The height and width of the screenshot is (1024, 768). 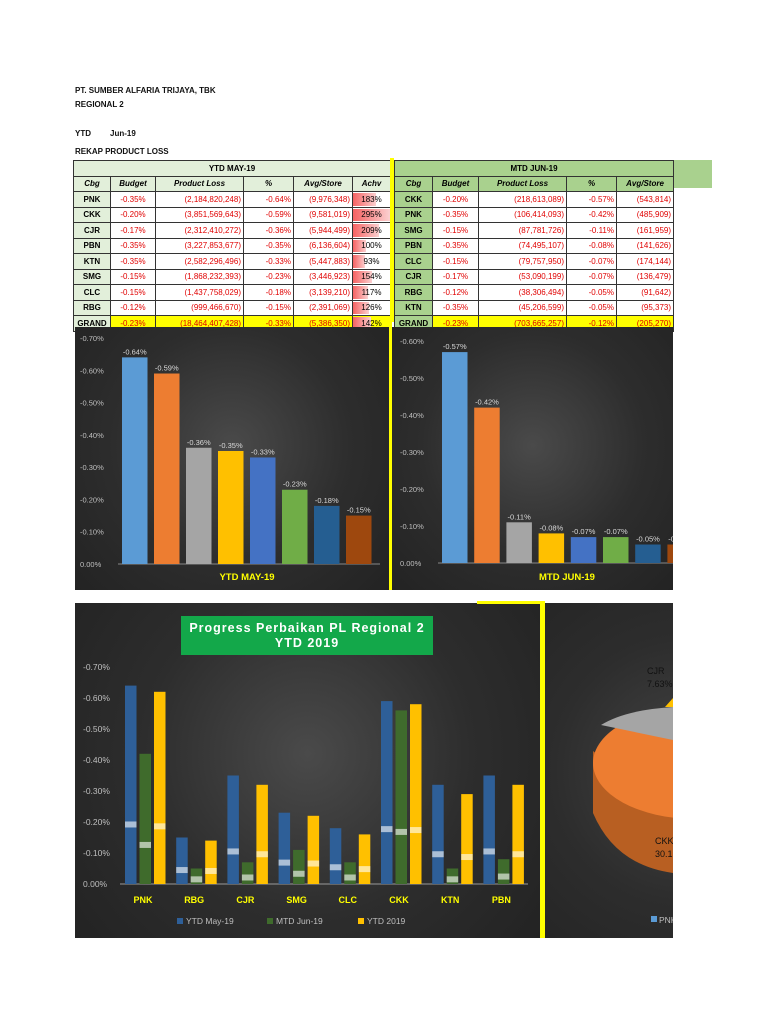 What do you see at coordinates (245, 900) in the screenshot?
I see `x-tick-label: CJR` at bounding box center [245, 900].